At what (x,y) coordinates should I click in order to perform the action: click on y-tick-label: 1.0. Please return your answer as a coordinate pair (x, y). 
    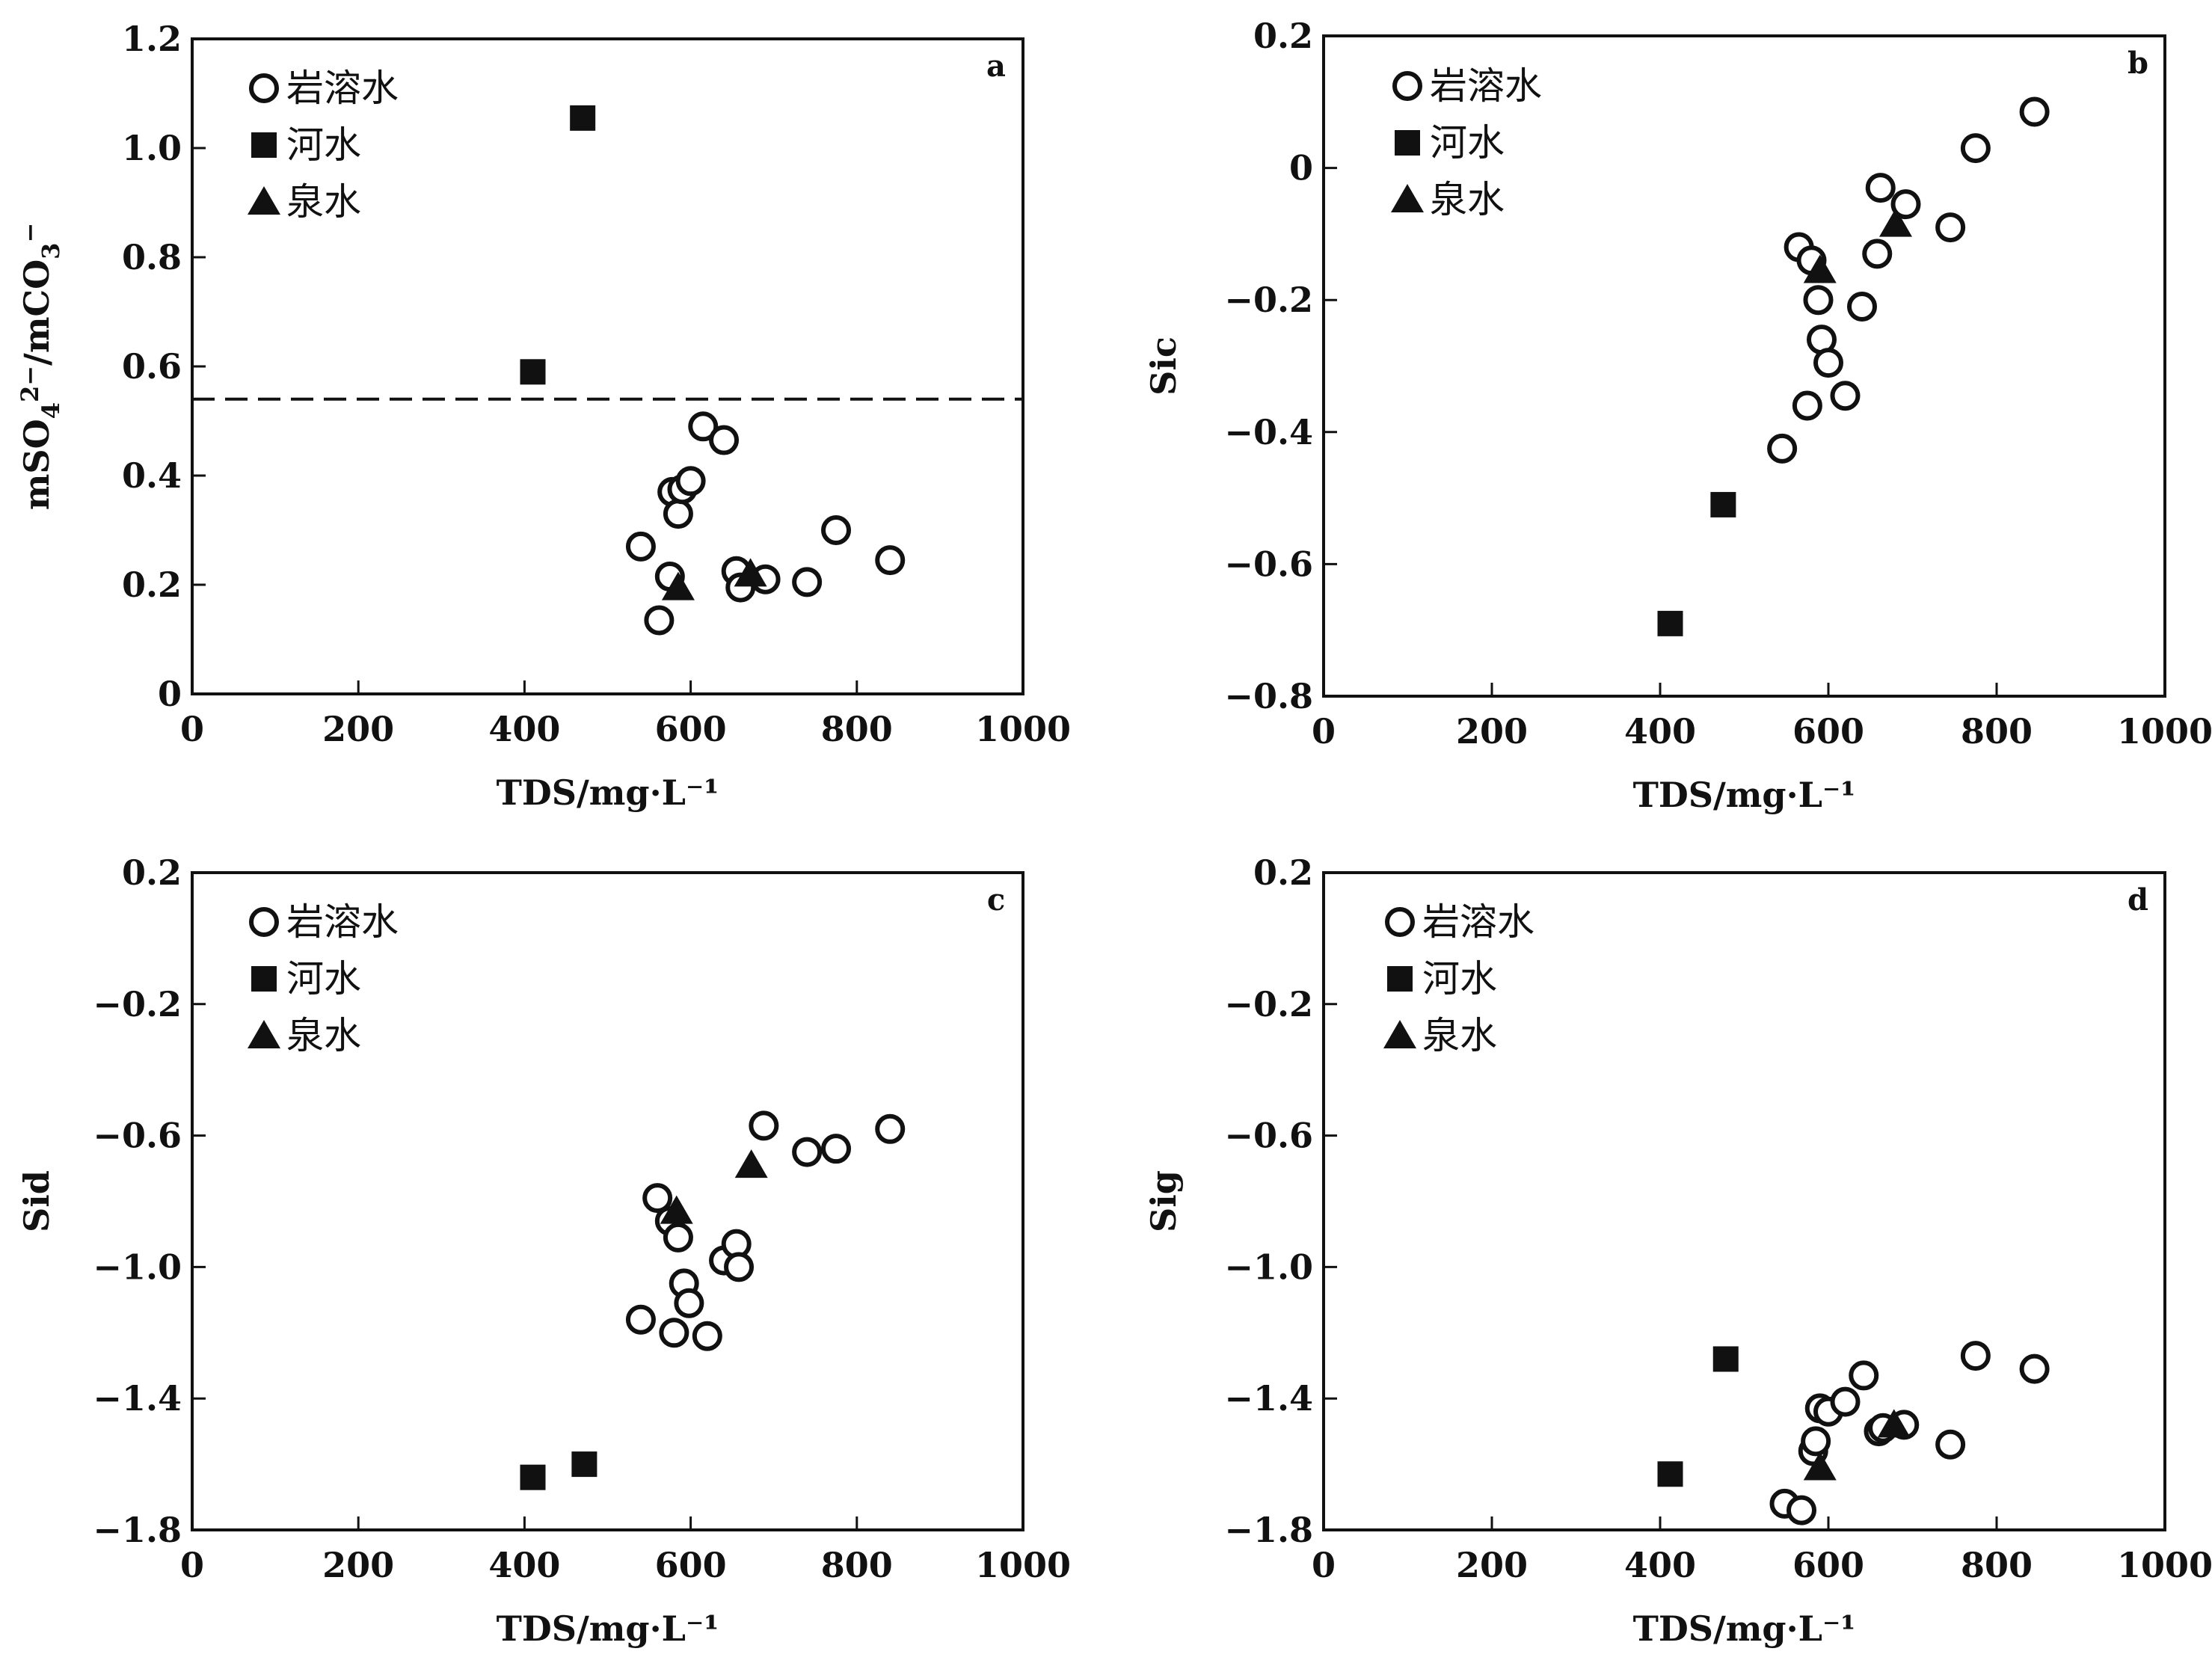
    Looking at the image, I should click on (152, 148).